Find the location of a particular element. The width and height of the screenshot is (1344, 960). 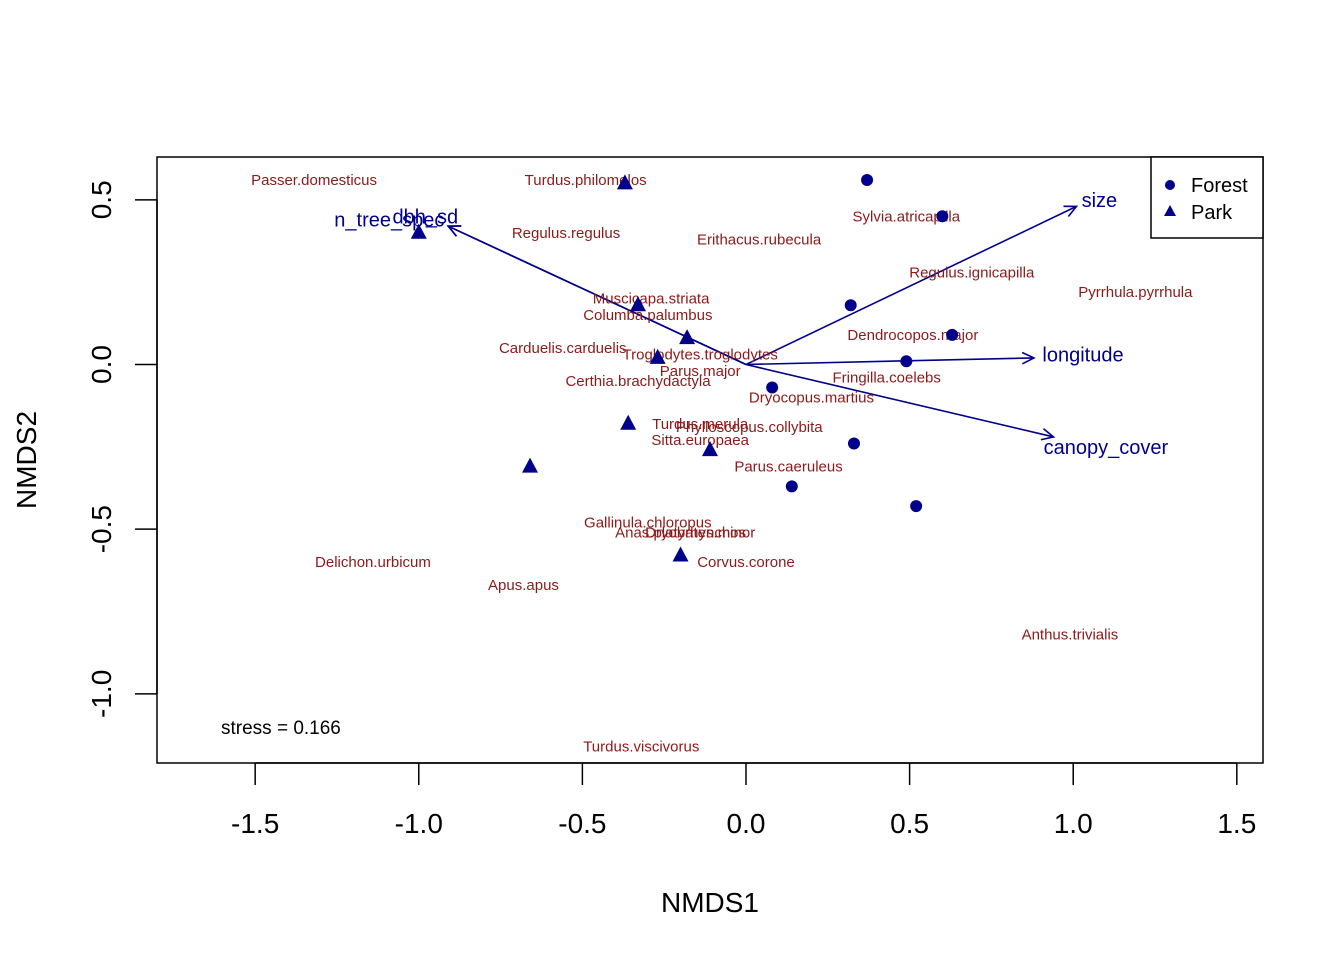

x-tick-label: 1.5 is located at coordinates (1236, 823).